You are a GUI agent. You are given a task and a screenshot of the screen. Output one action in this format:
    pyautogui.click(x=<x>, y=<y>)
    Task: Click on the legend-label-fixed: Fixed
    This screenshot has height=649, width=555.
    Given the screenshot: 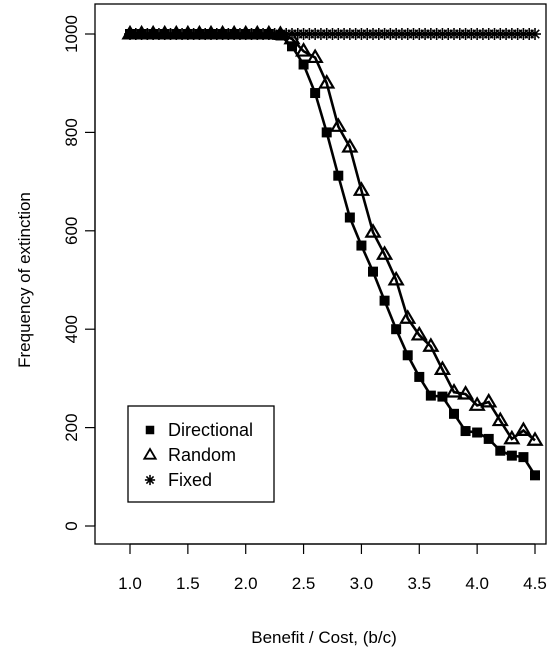 What is the action you would take?
    pyautogui.click(x=190, y=480)
    